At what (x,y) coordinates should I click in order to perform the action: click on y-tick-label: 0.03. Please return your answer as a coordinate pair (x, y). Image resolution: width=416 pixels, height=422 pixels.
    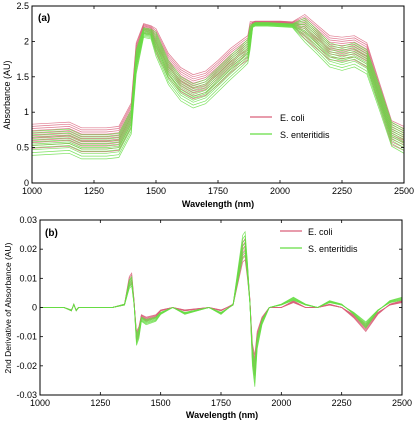
    Looking at the image, I should click on (28, 220).